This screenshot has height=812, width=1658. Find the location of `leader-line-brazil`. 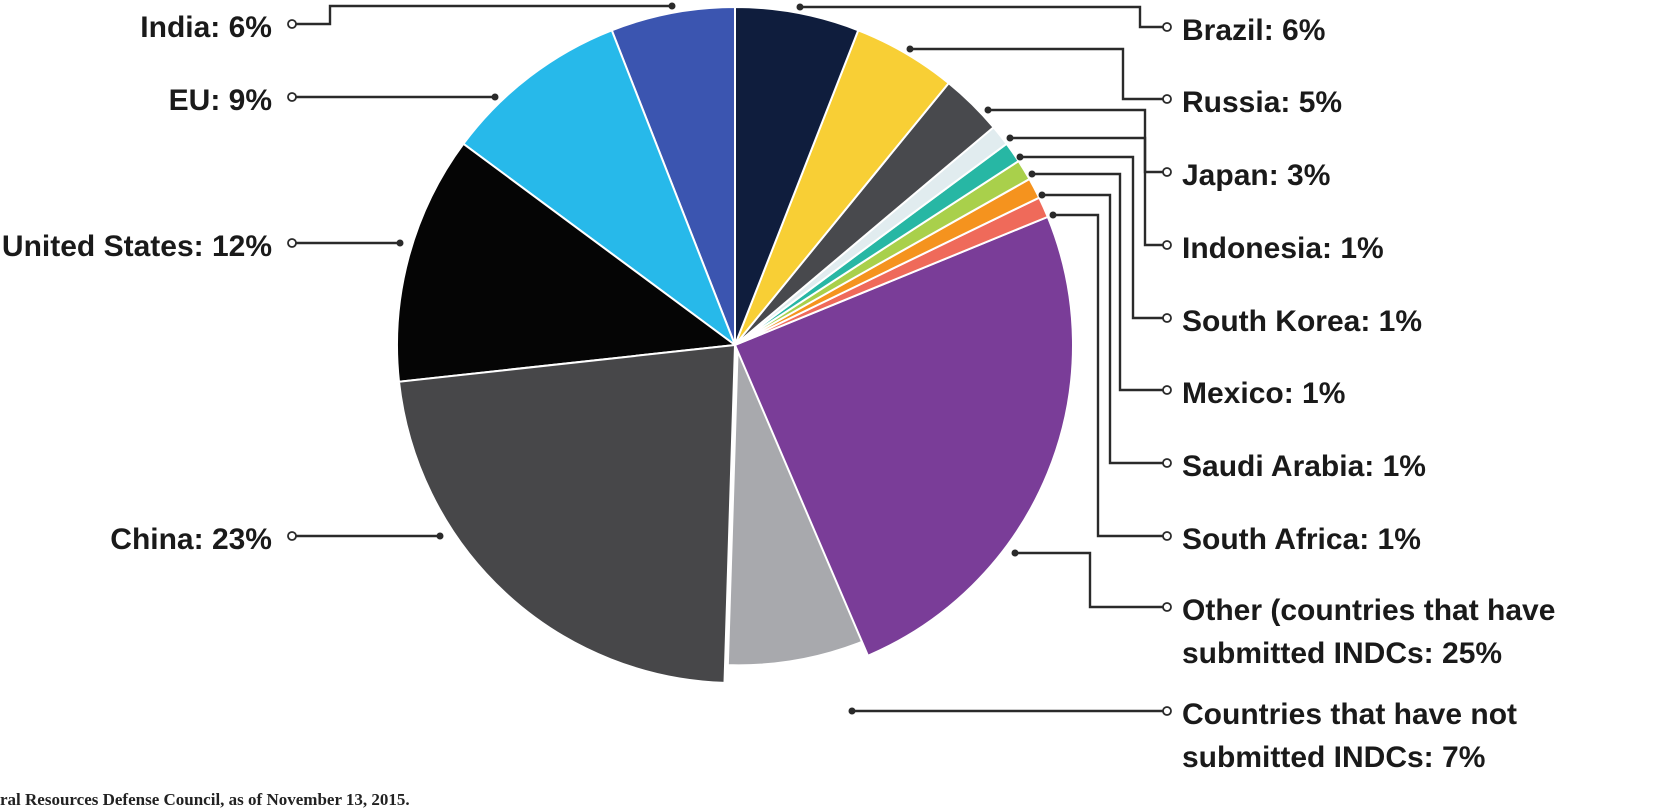

leader-line-brazil is located at coordinates (983, 17).